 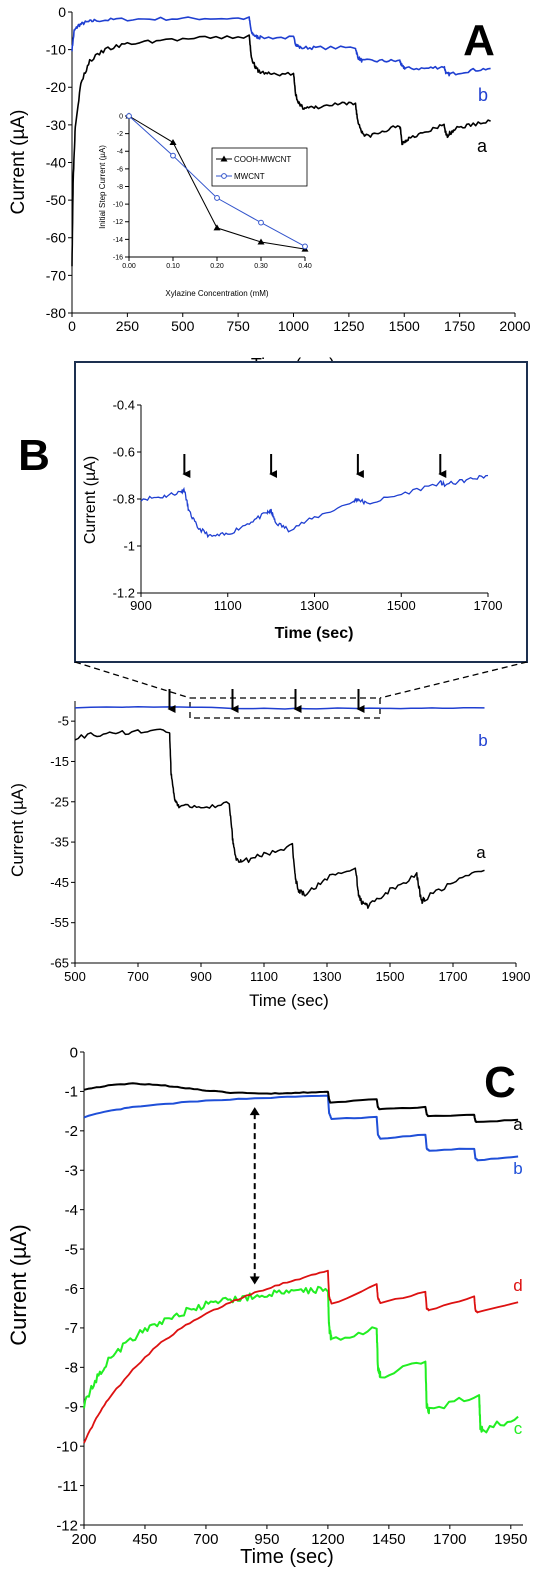 I want to click on series-line-c, so click(x=301, y=1359).